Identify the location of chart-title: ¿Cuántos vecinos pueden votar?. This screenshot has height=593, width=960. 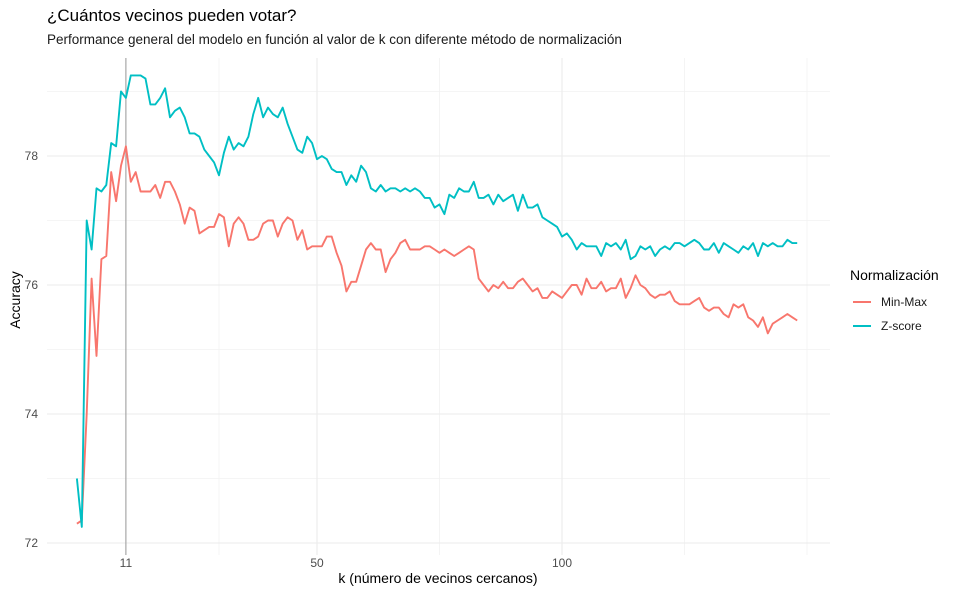
(172, 15).